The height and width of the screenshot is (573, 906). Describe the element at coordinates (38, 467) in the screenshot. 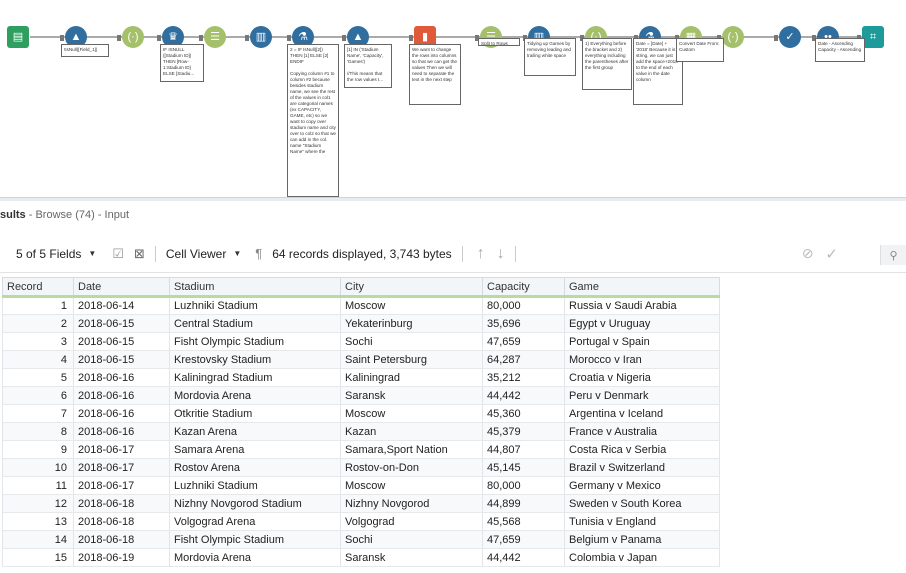

I see `cell-record: 10` at that location.